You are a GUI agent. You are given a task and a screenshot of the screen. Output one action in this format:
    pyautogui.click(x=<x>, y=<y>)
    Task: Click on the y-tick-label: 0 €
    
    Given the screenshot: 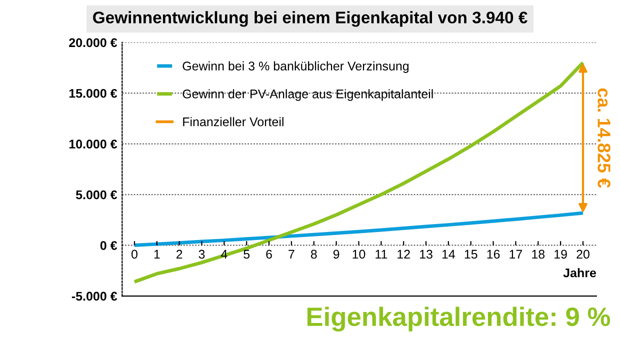 What is the action you would take?
    pyautogui.click(x=109, y=245)
    